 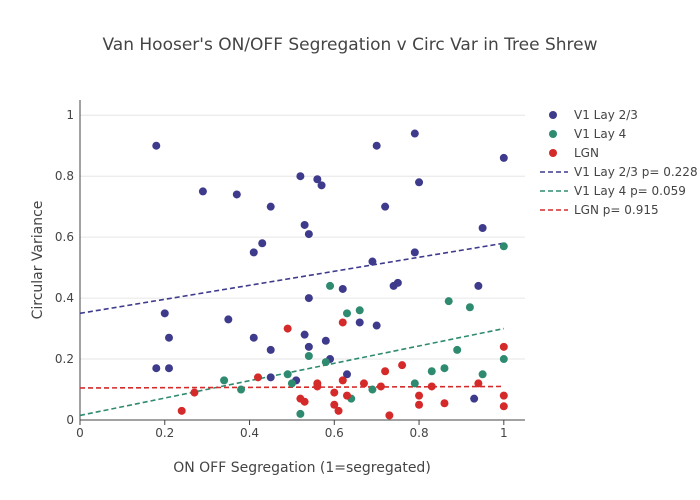 What do you see at coordinates (613, 191) in the screenshot?
I see `legend-item: V1 Lay 4 p= 0.059` at bounding box center [613, 191].